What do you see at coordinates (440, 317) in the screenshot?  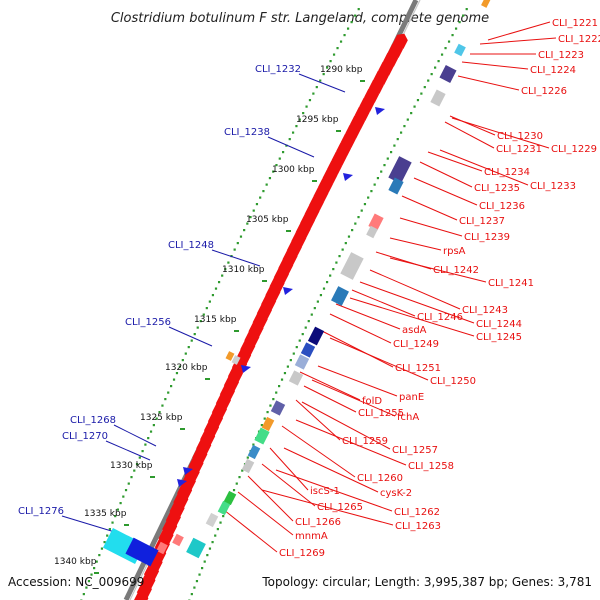 I see `gene-label-cli-1246: CLI_1246` at bounding box center [440, 317].